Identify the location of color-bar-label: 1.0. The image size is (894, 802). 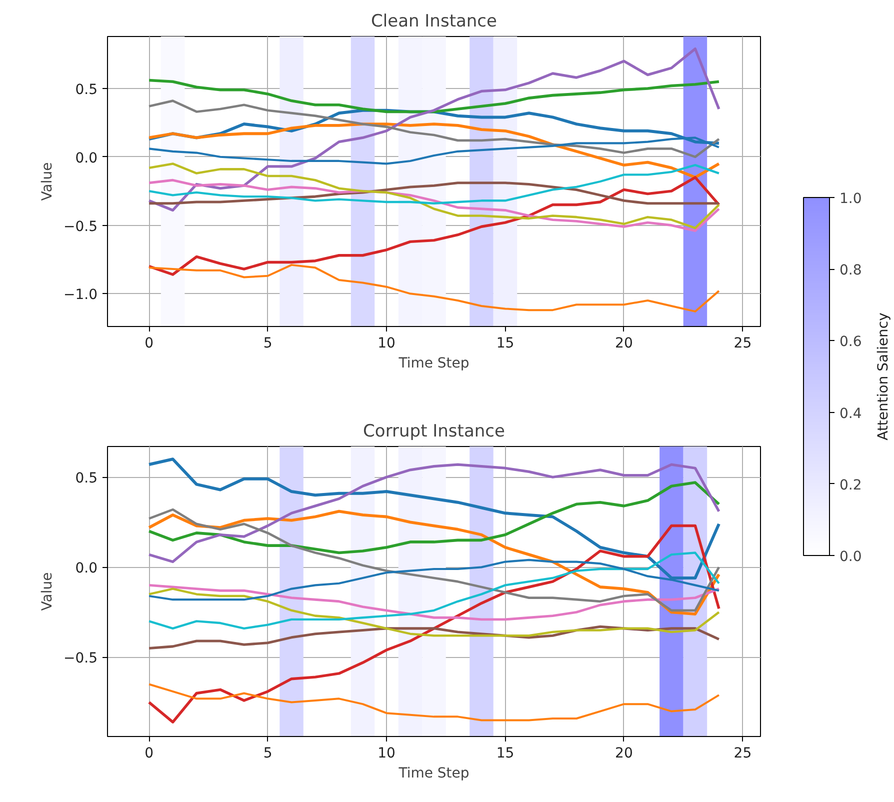
(851, 199).